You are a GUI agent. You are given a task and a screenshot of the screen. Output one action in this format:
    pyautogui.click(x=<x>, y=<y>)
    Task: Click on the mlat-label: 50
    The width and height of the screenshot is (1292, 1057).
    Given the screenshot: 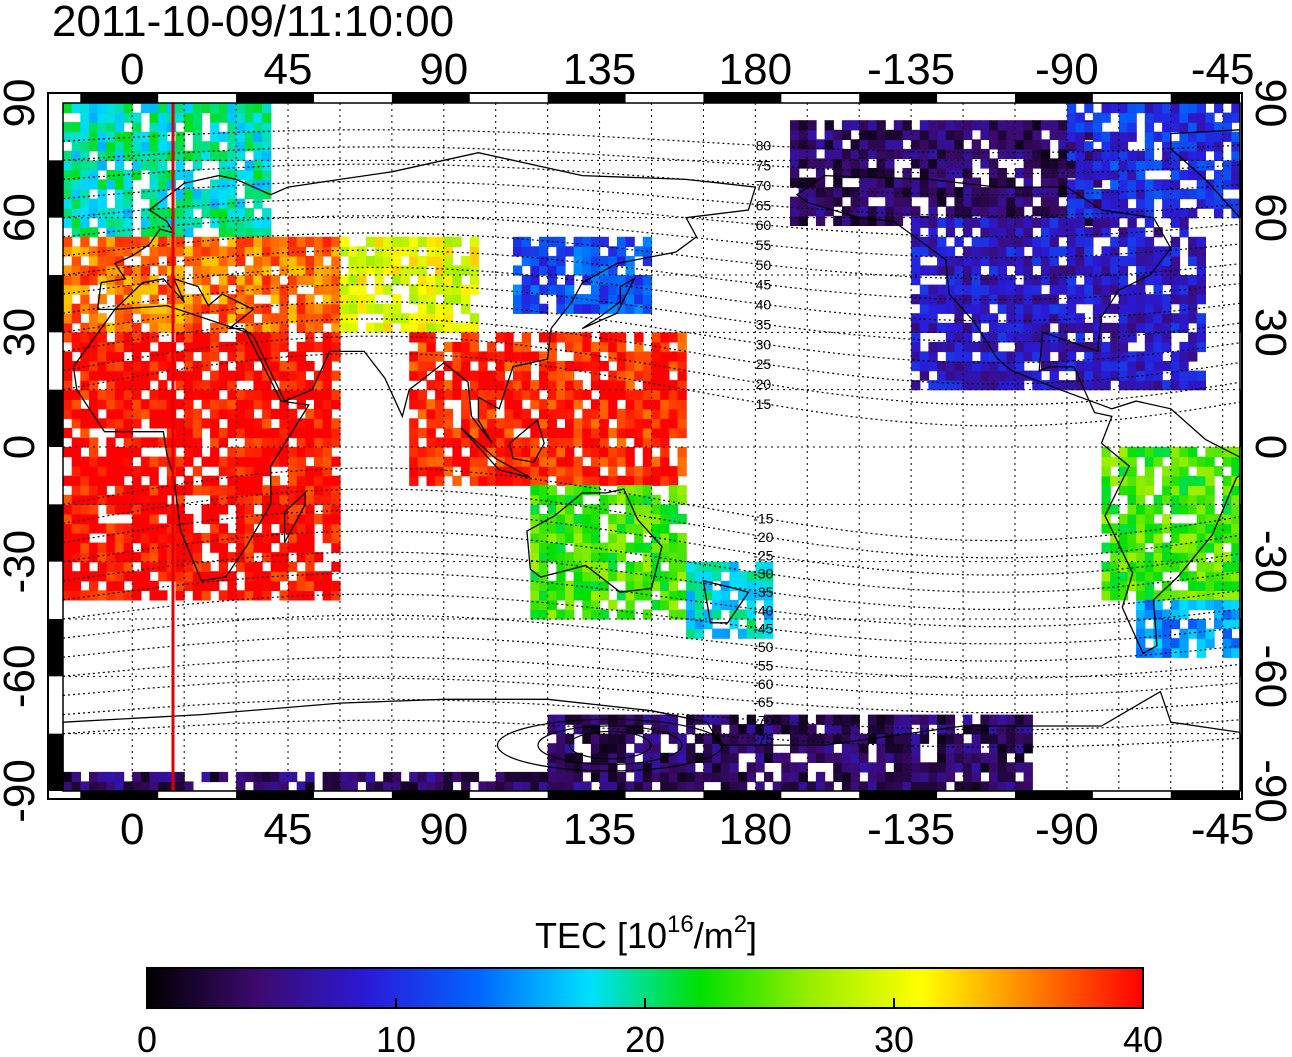 What is the action you would take?
    pyautogui.click(x=764, y=265)
    